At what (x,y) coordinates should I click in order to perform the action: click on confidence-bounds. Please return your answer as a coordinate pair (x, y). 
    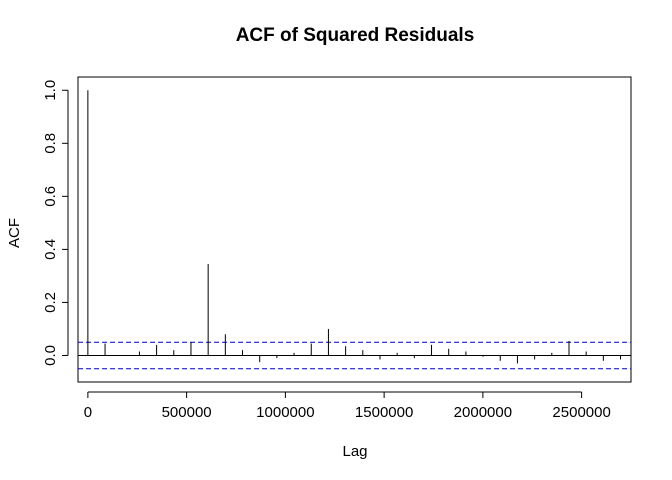
    Looking at the image, I should click on (354, 355).